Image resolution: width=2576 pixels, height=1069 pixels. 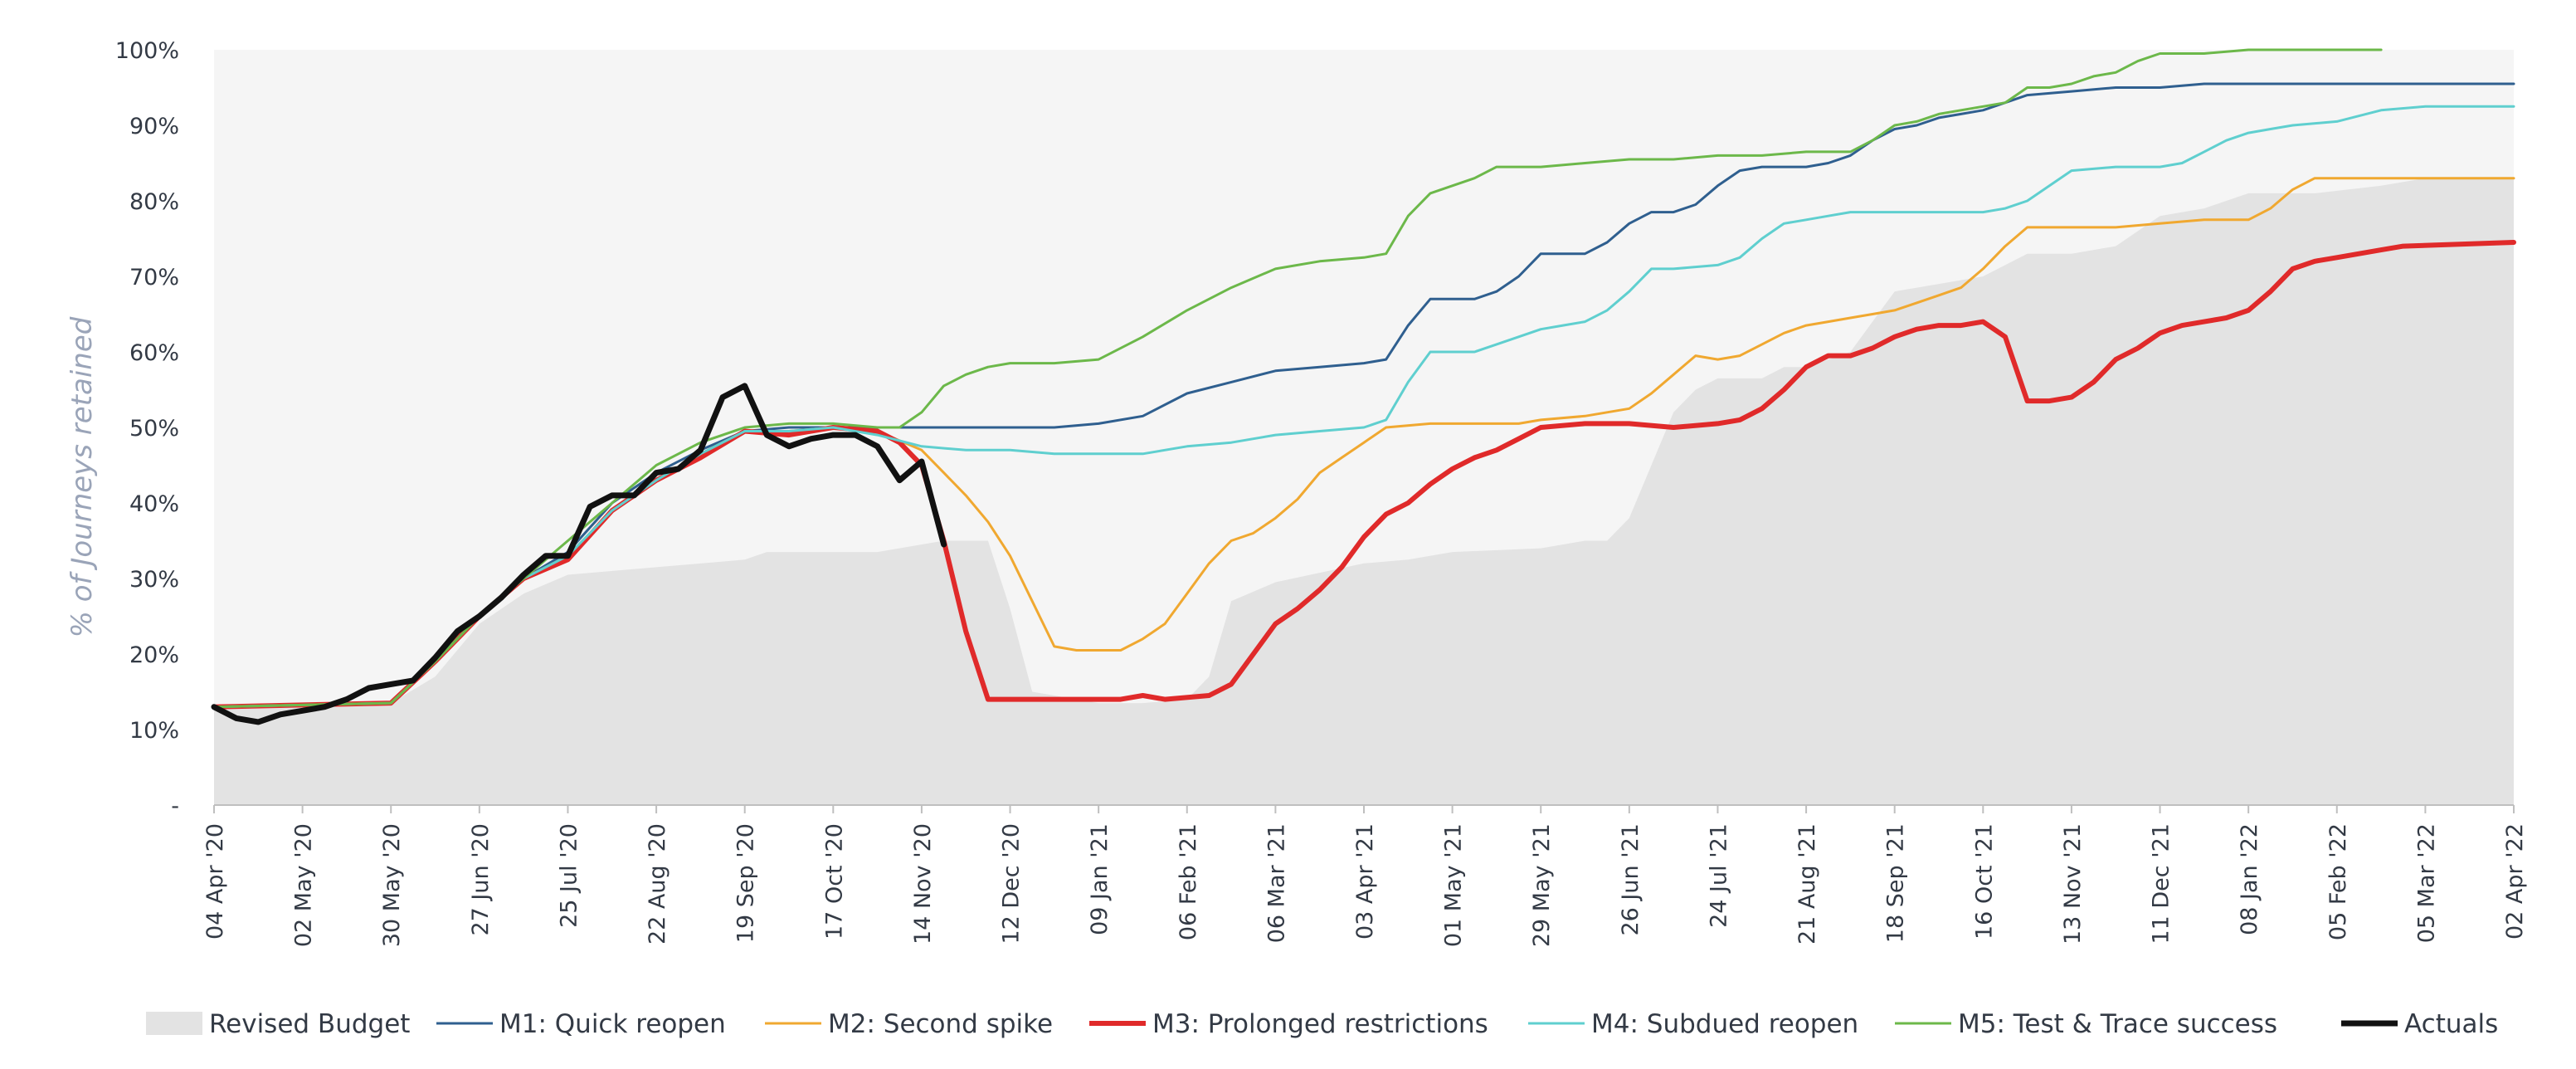 What do you see at coordinates (481, 880) in the screenshot?
I see `x-tick-label: 27 Jun '20` at bounding box center [481, 880].